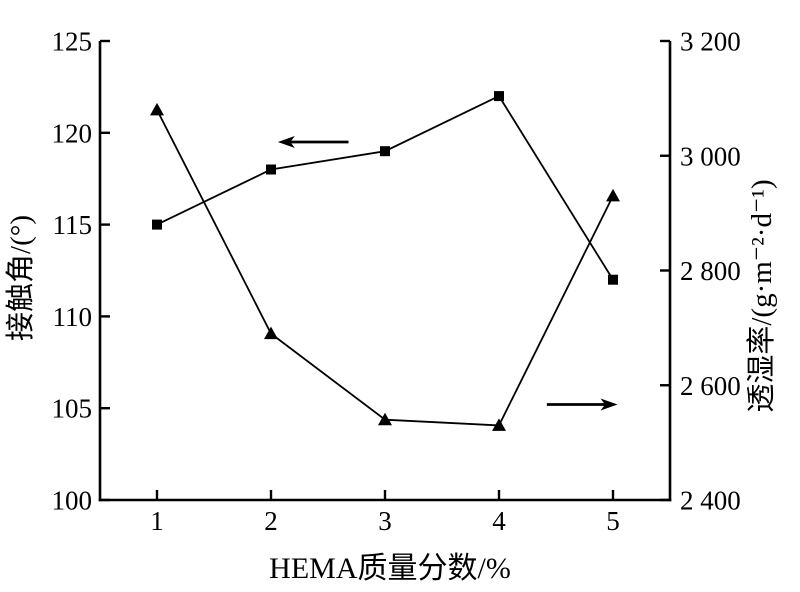 The height and width of the screenshot is (592, 800). What do you see at coordinates (499, 521) in the screenshot?
I see `x-axis-tick-label: 4` at bounding box center [499, 521].